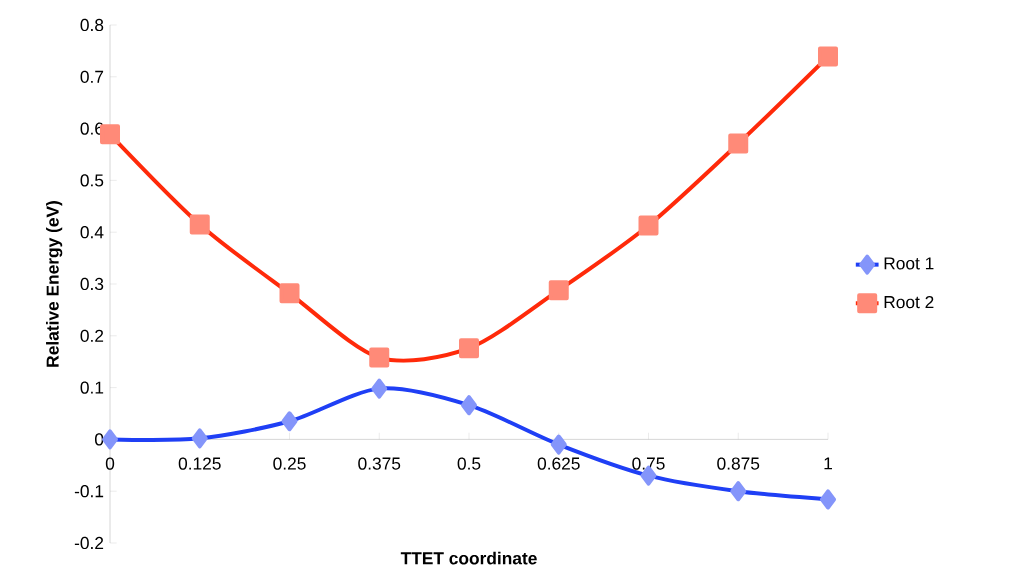 This screenshot has height=571, width=1018. I want to click on x-tick-label: 0.5, so click(469, 463).